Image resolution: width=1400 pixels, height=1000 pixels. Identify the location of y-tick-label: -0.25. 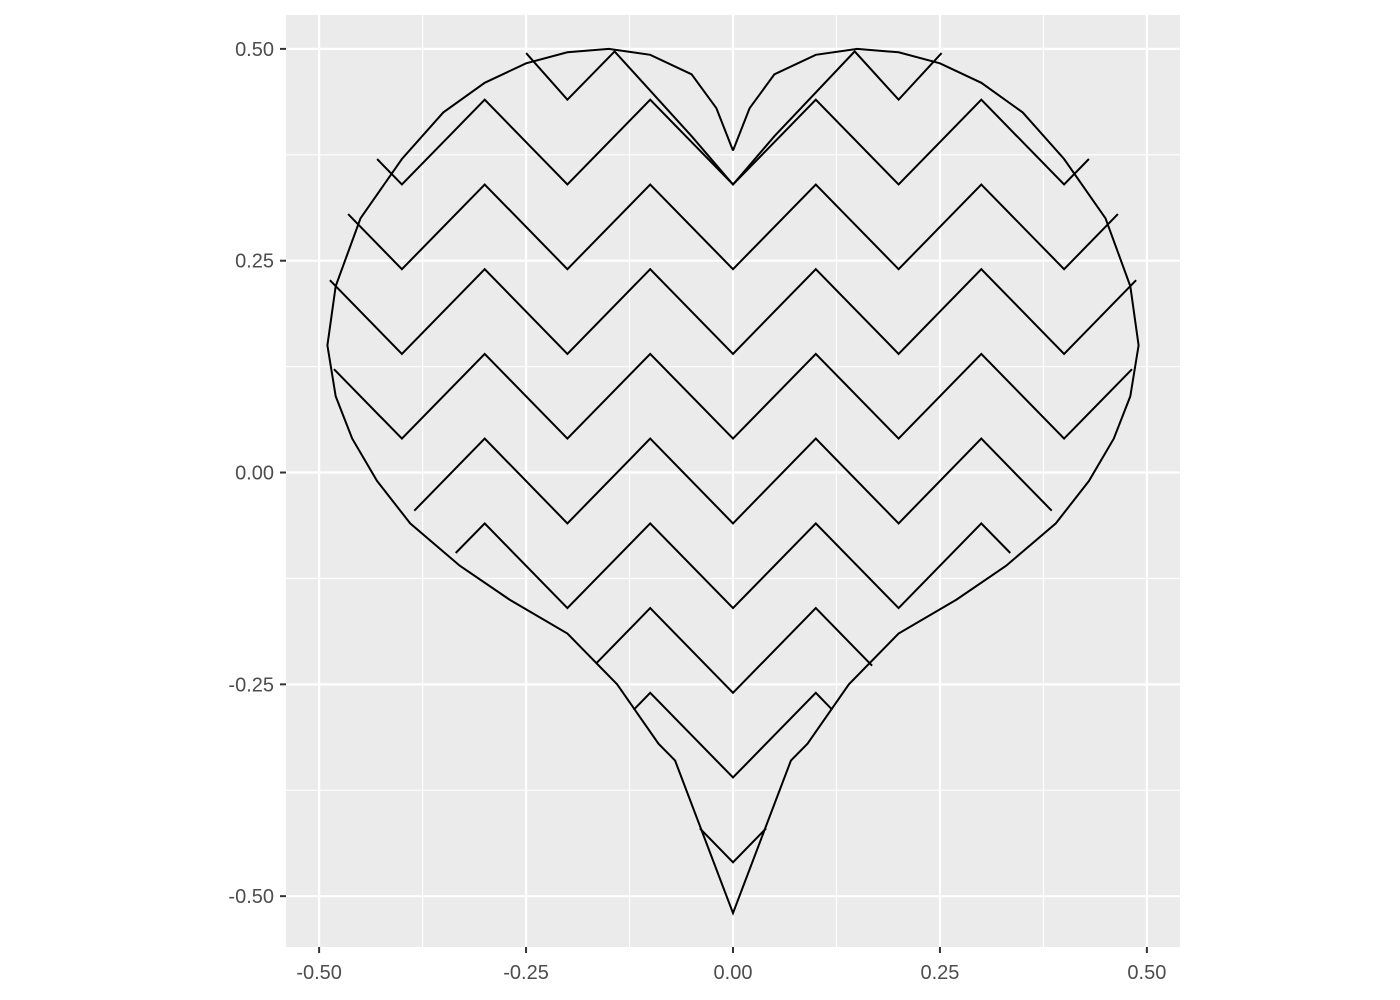
(251, 685).